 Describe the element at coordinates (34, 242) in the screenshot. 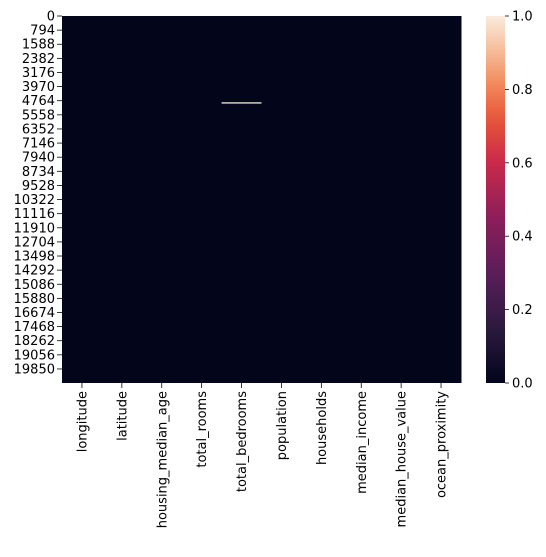

I see `y-tick-label: 12704` at that location.